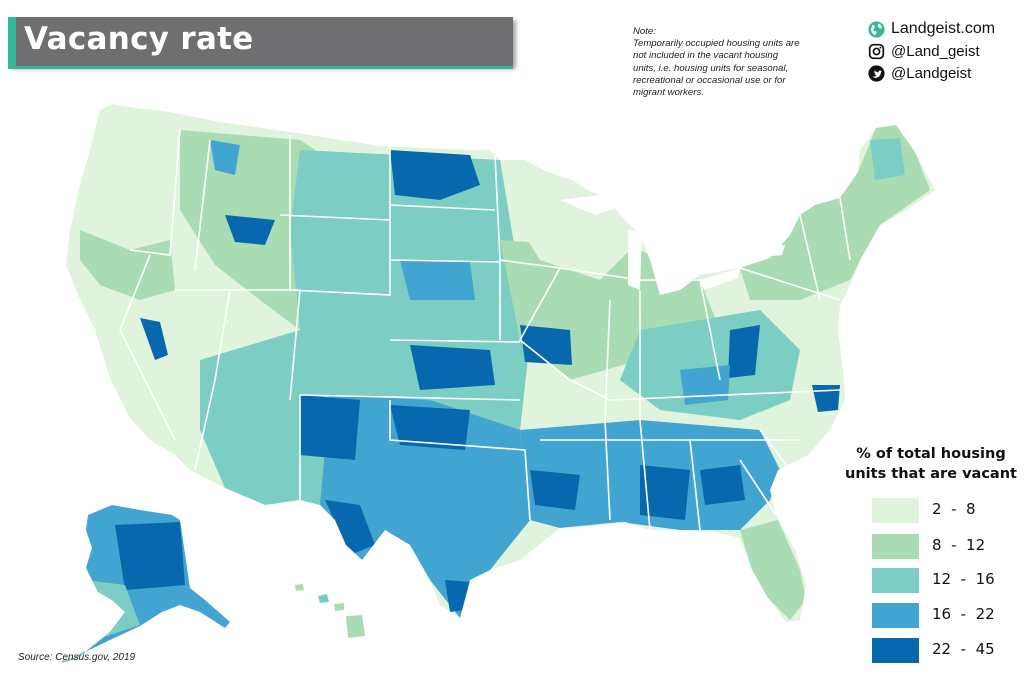 The height and width of the screenshot is (681, 1024). What do you see at coordinates (437, 280) in the screenshot?
I see `hotspot-nebraska` at bounding box center [437, 280].